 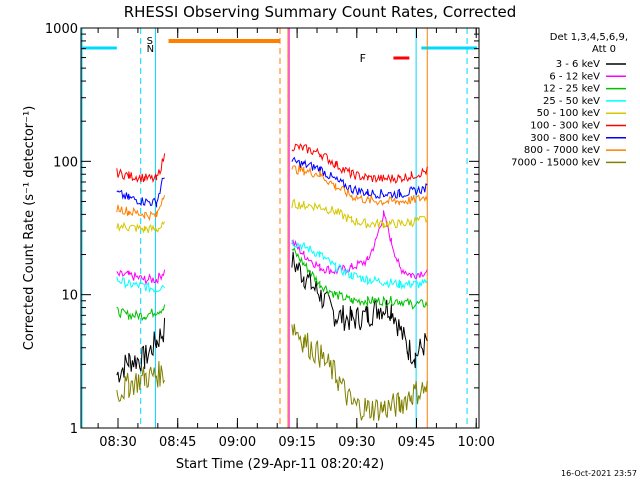 What do you see at coordinates (177, 442) in the screenshot?
I see `x-tick-label: 08:45` at bounding box center [177, 442].